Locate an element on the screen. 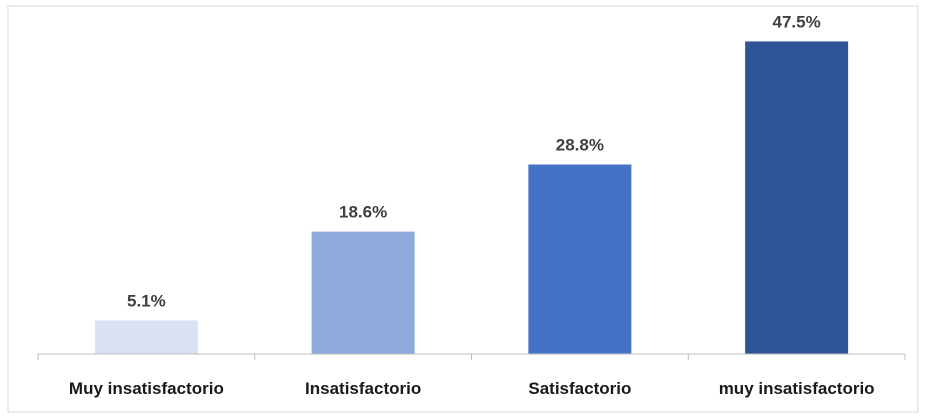  data-label-1: 5.1% is located at coordinates (146, 300).